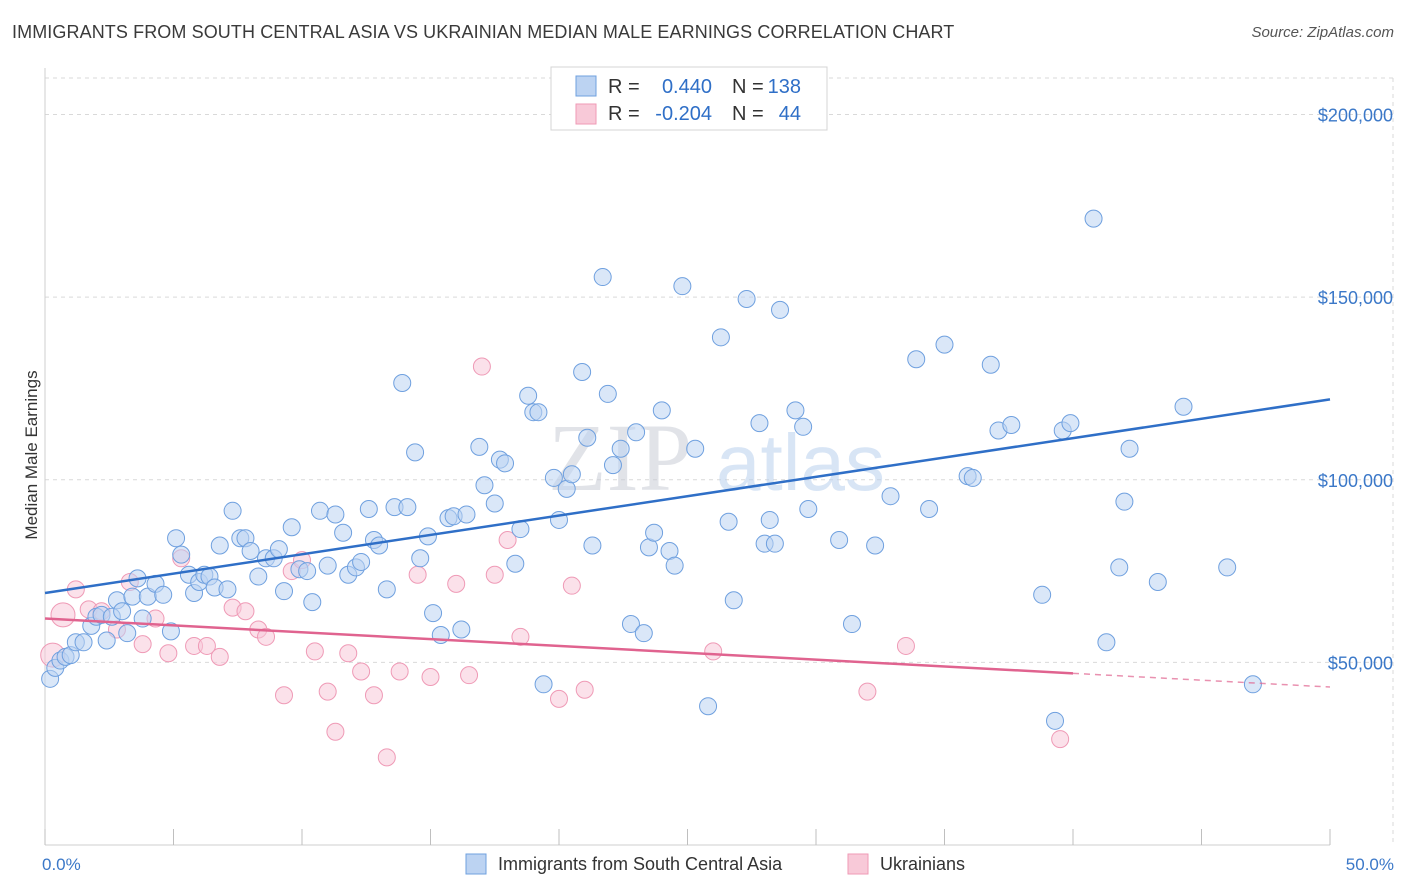  Describe the element at coordinates (586, 86) in the screenshot. I see `legend-swatch-blue` at that location.